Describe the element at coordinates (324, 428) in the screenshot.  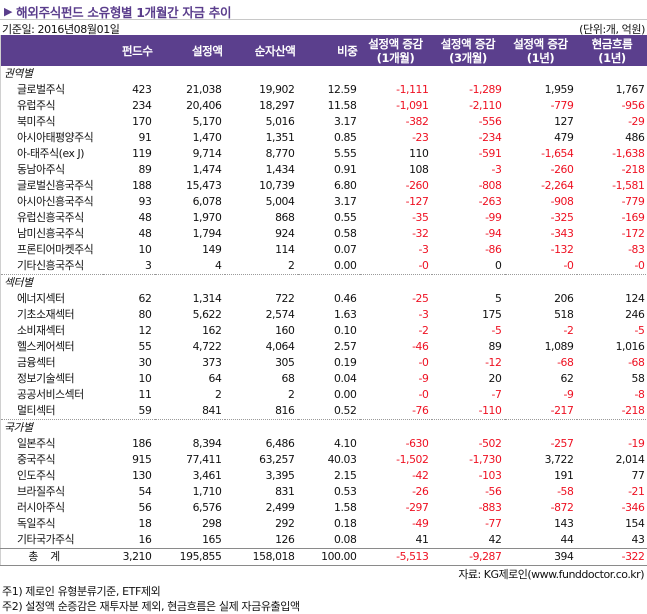
I see `group-header-row: 국가별` at that location.